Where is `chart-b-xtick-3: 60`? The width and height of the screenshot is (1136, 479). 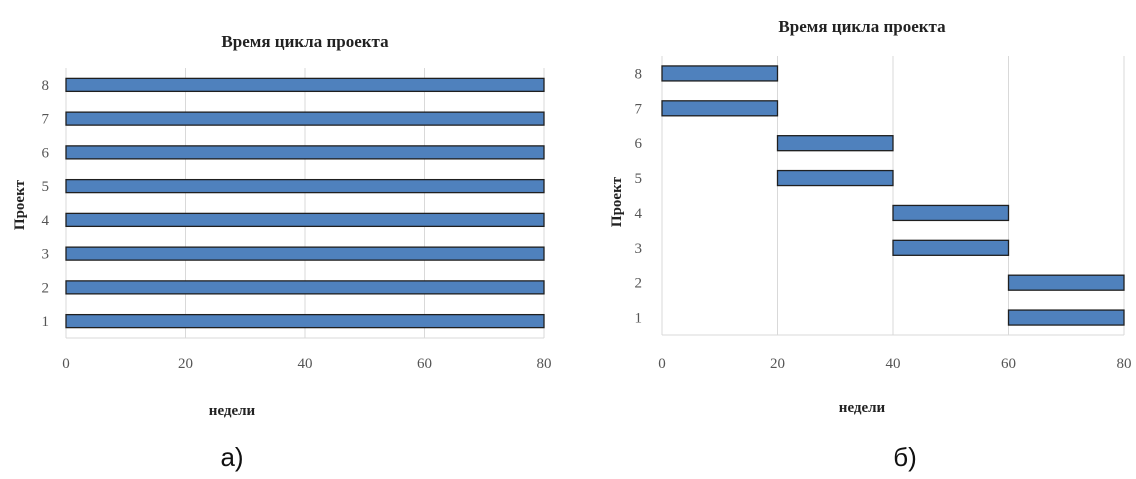
chart-b-xtick-3: 60 is located at coordinates (1008, 364).